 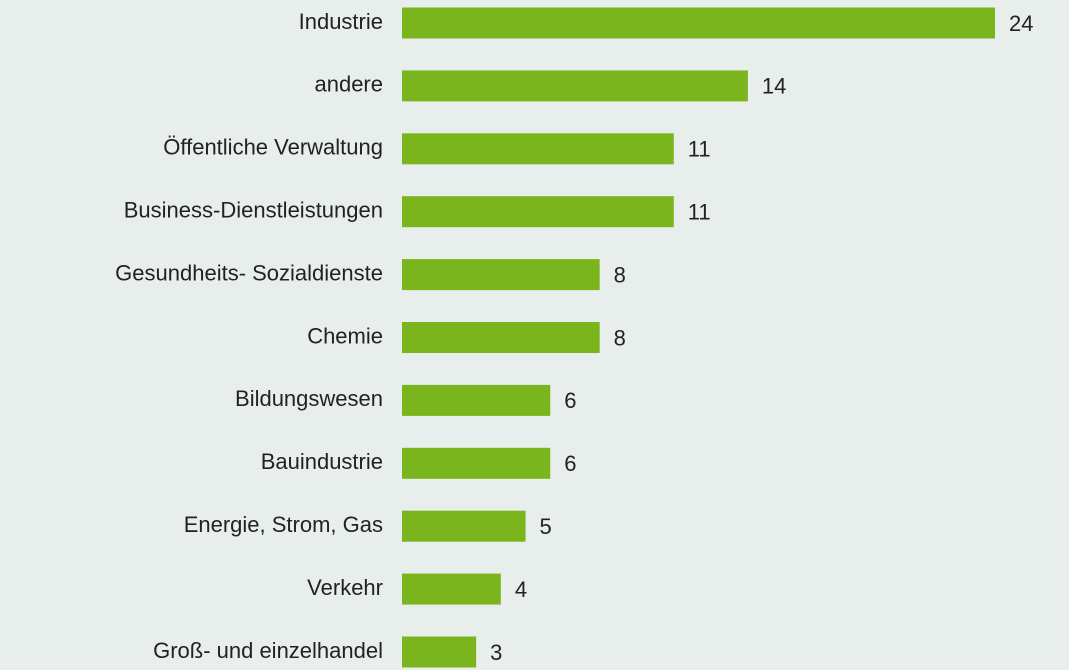 I want to click on category-label: Chemie, so click(x=345, y=335).